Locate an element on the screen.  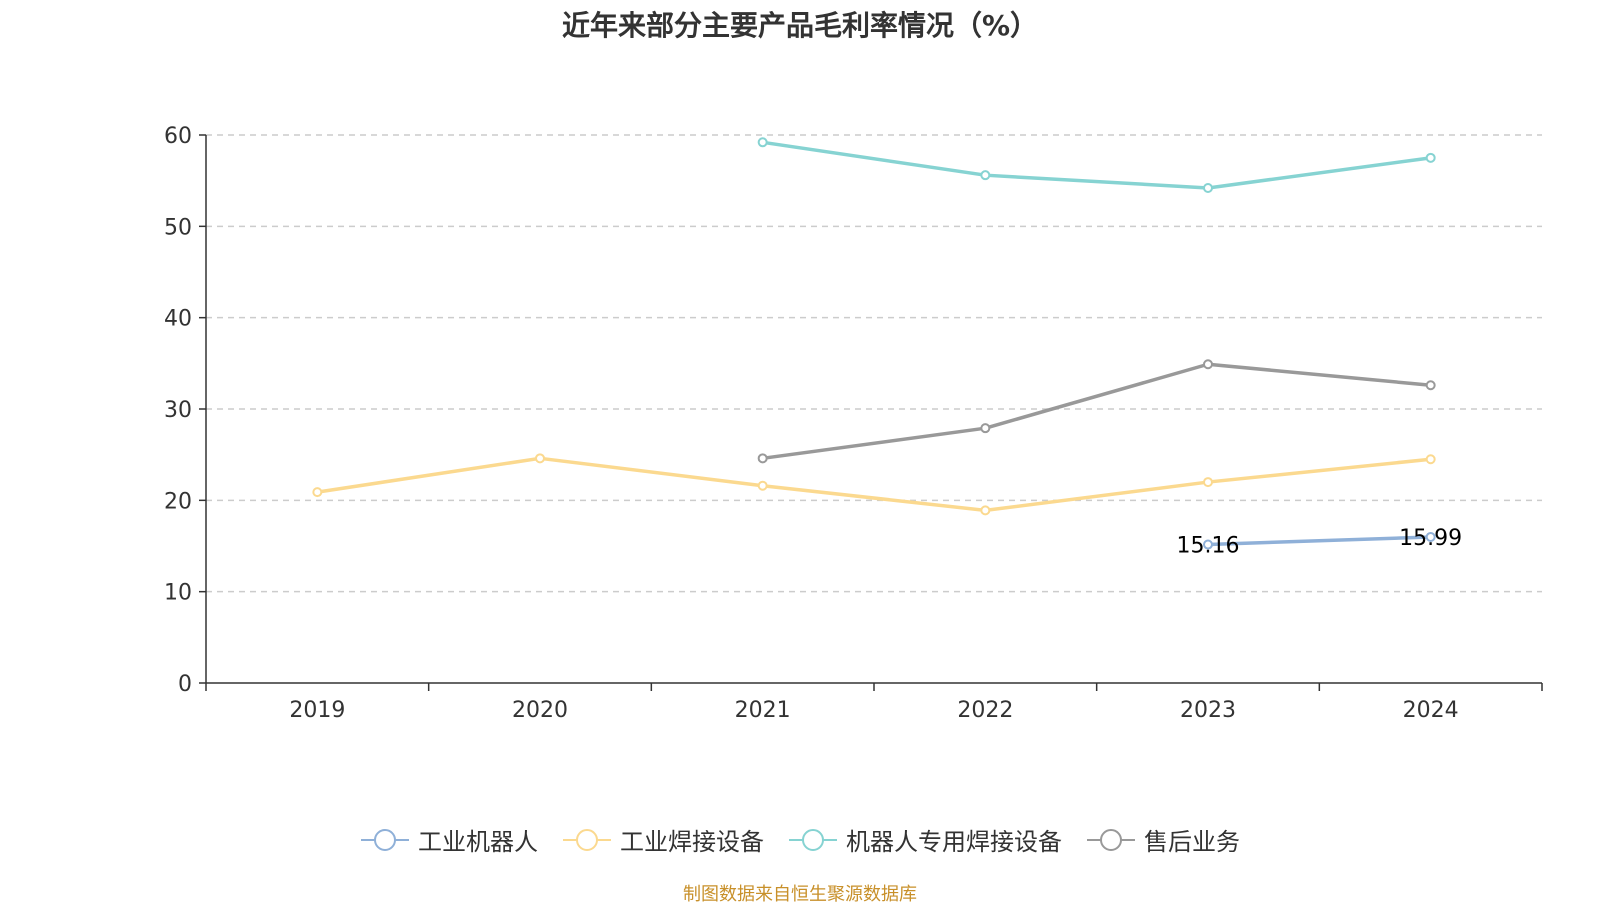
y-tick-label-20: 20 is located at coordinates (178, 501).